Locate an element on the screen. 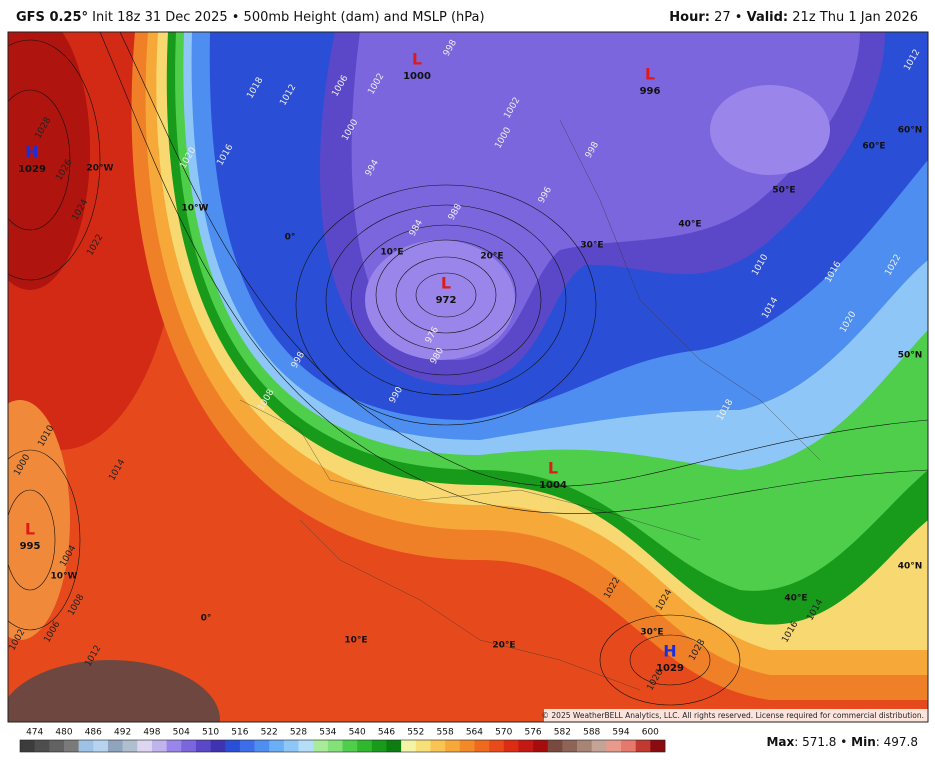 This screenshot has width=935, height=772. geo-label: 20°W is located at coordinates (100, 169).